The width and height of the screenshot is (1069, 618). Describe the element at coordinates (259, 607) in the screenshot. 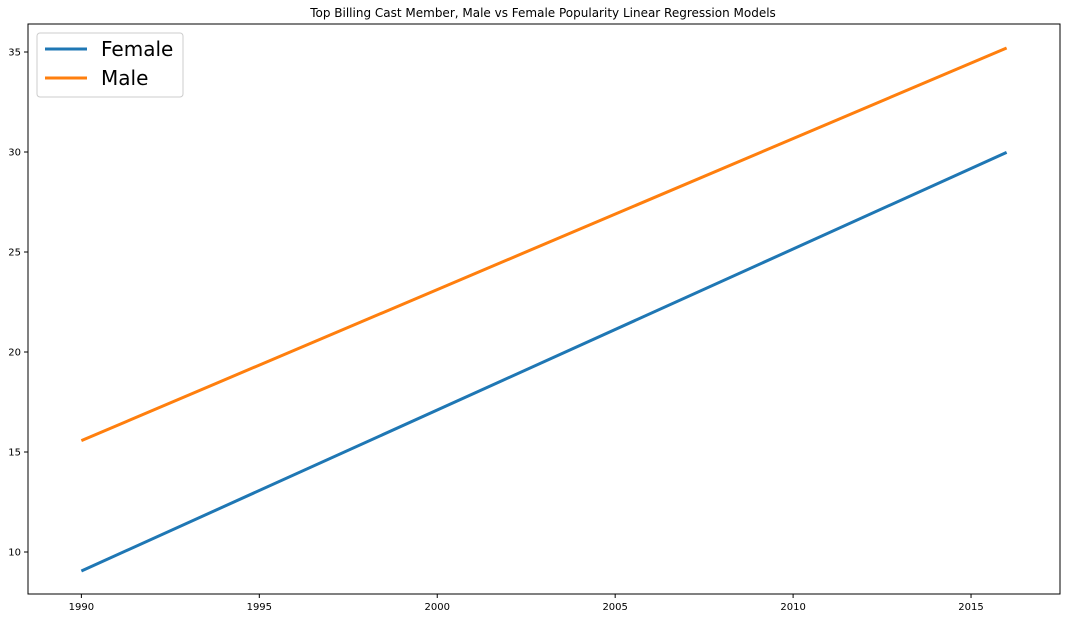

I see `x-tick-label: 1995` at that location.